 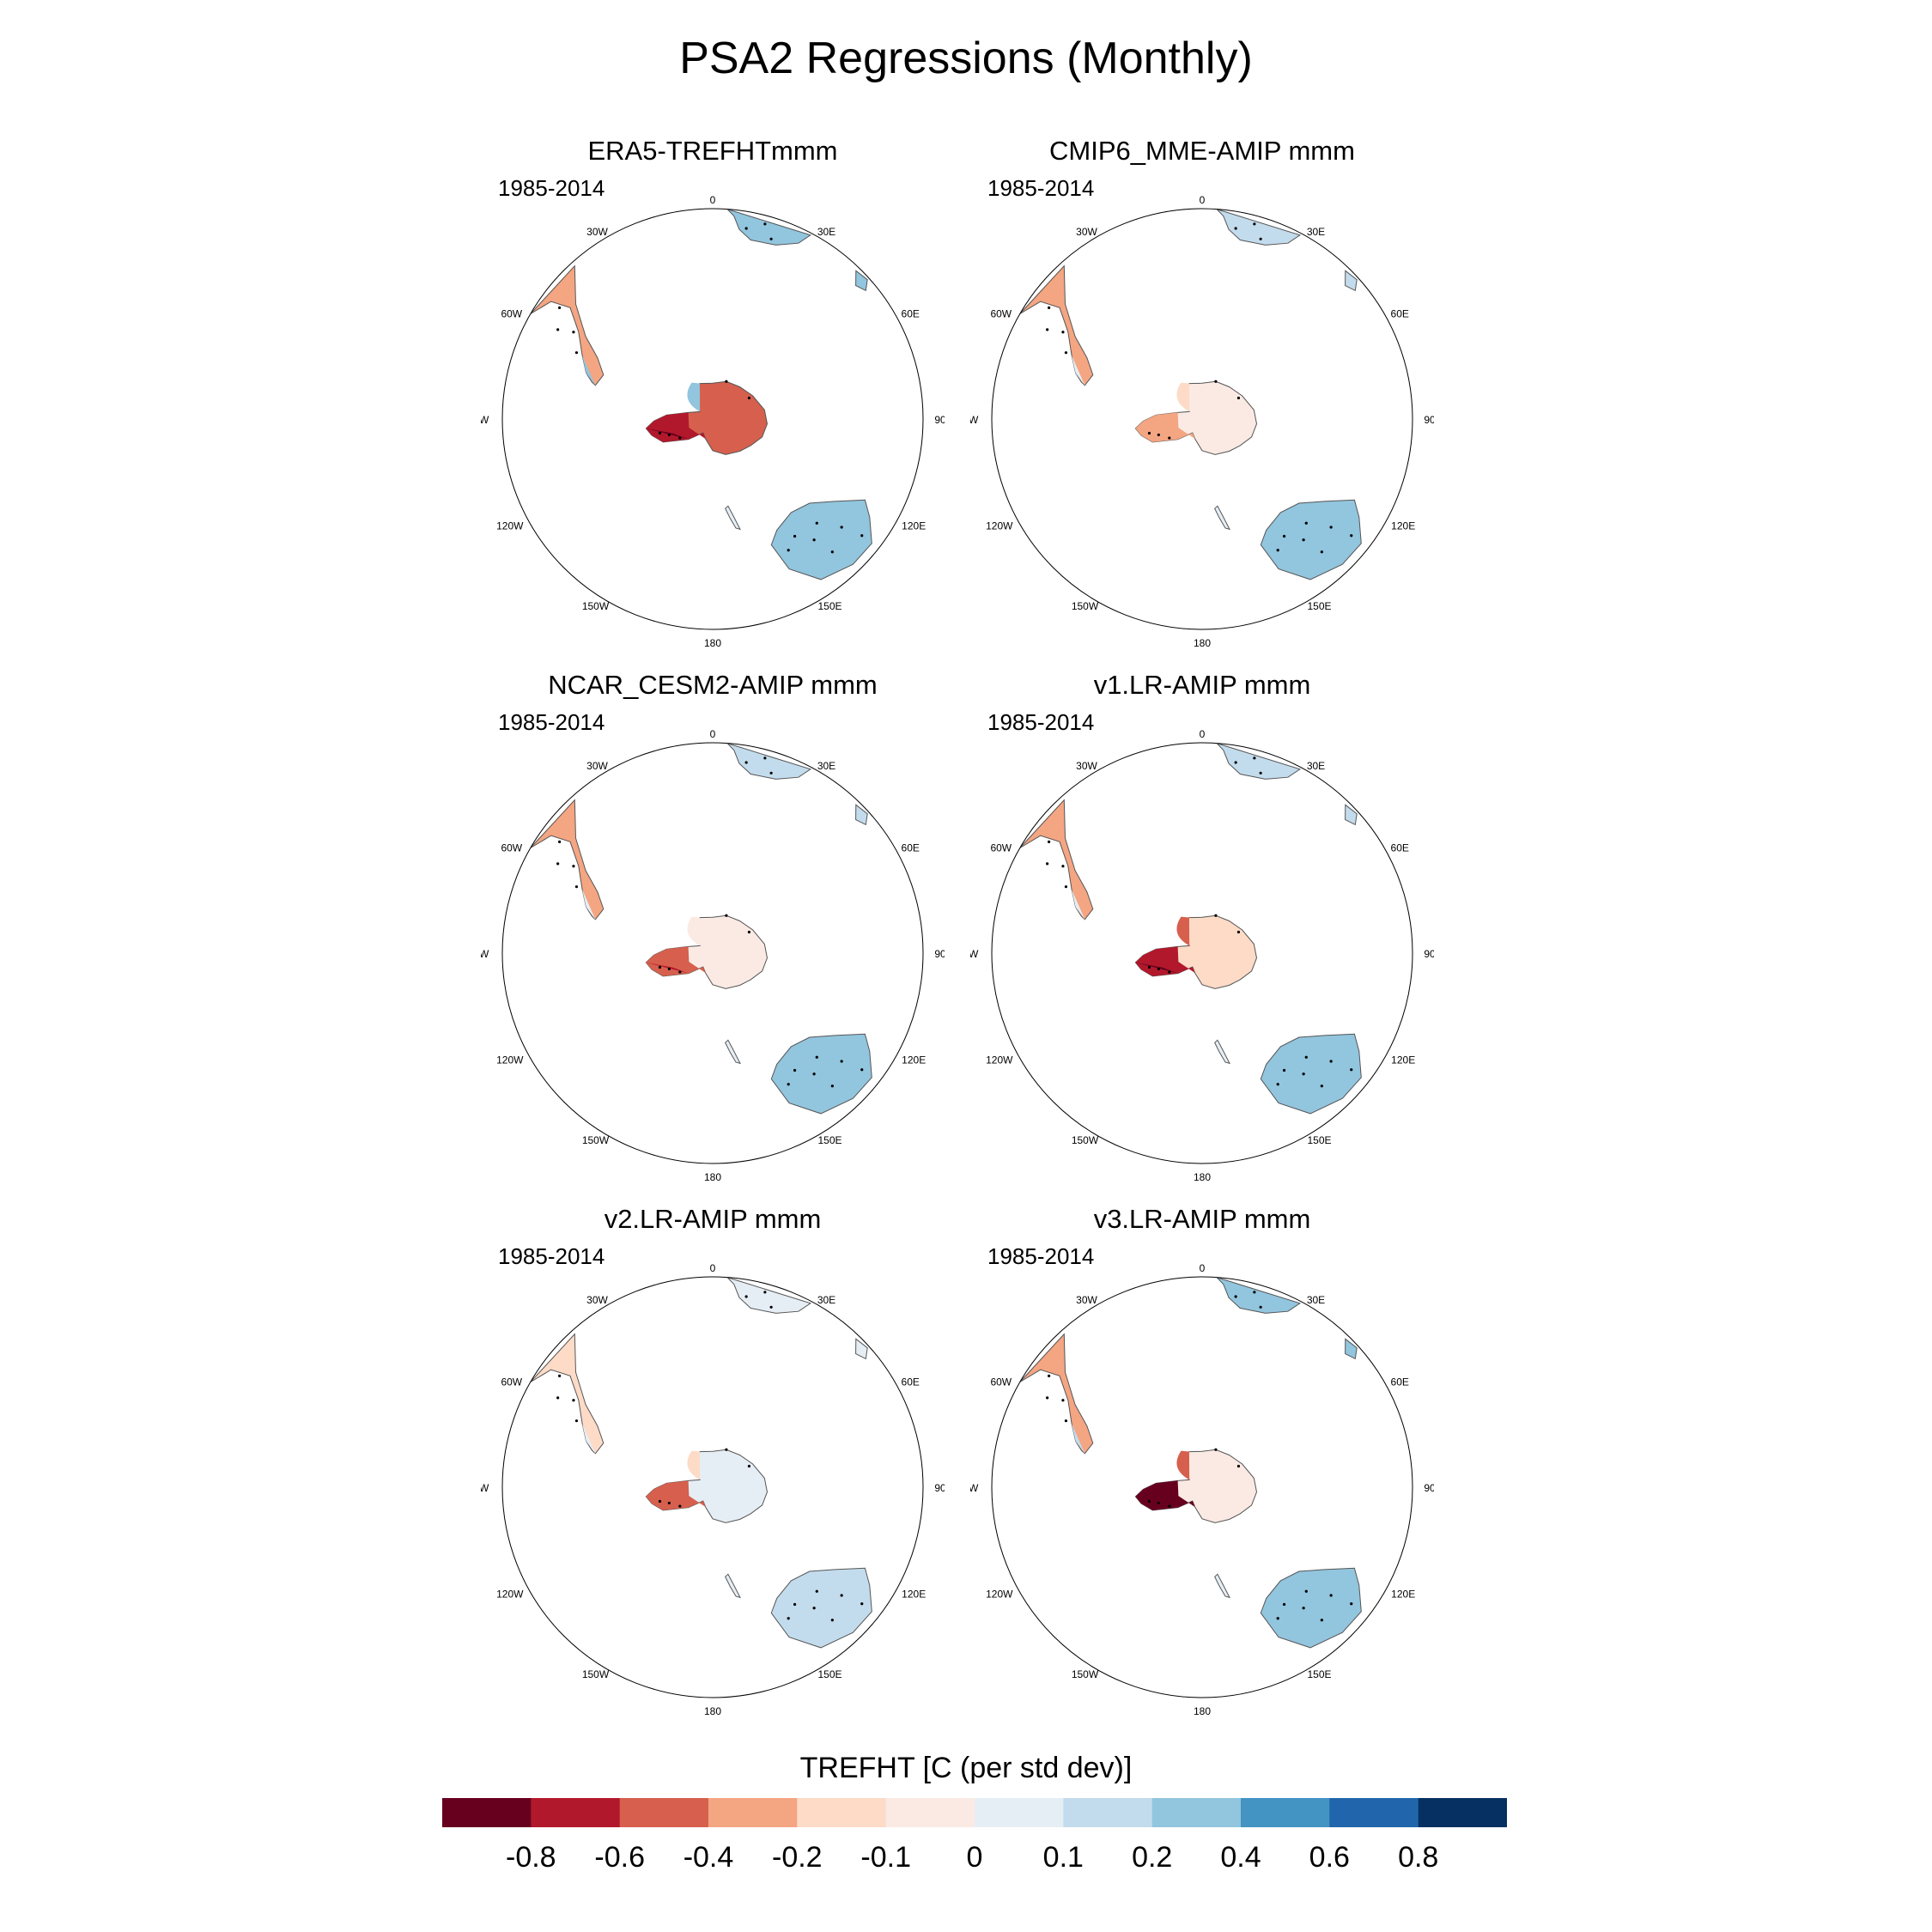 I want to click on colorbar-tick-label: -0.1, so click(x=885, y=1858).